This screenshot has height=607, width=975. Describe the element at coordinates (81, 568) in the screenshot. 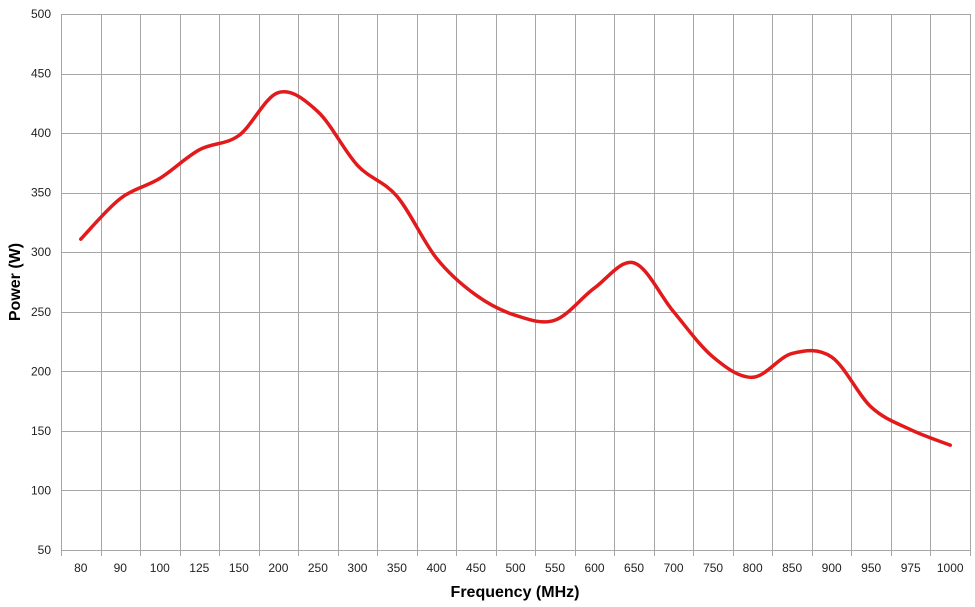

I see `x-tick-label: 80` at that location.